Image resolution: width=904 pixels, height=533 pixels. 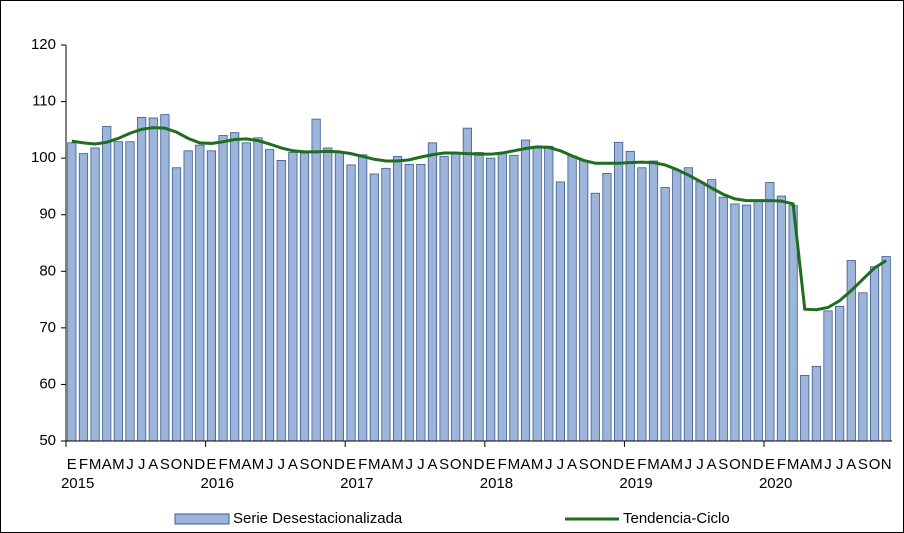 I want to click on y-tick-label: 120, so click(x=43, y=44).